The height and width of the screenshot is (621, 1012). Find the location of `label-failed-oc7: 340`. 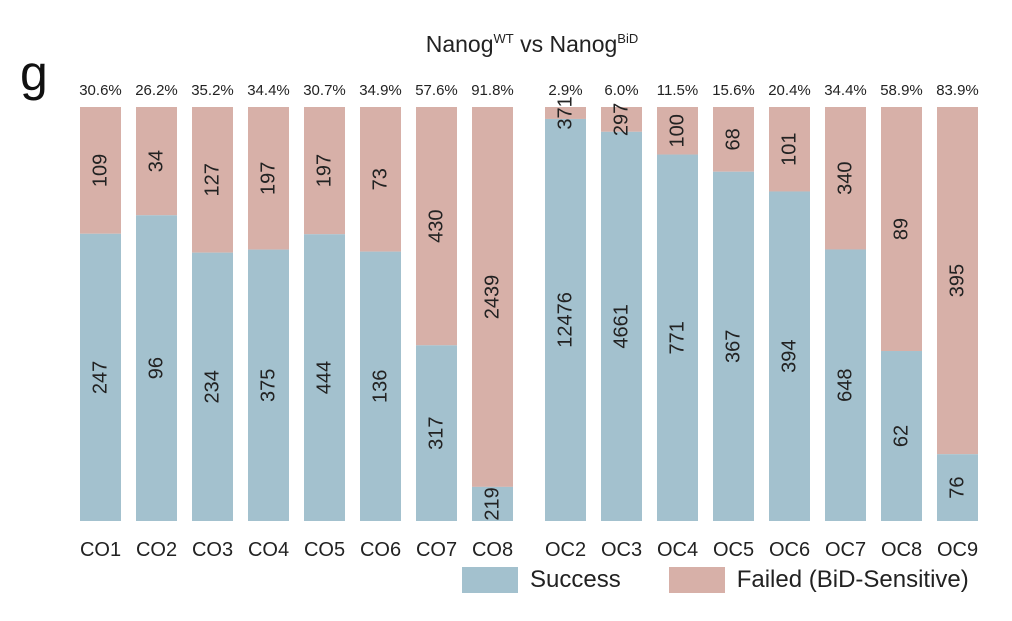

label-failed-oc7: 340 is located at coordinates (846, 178).